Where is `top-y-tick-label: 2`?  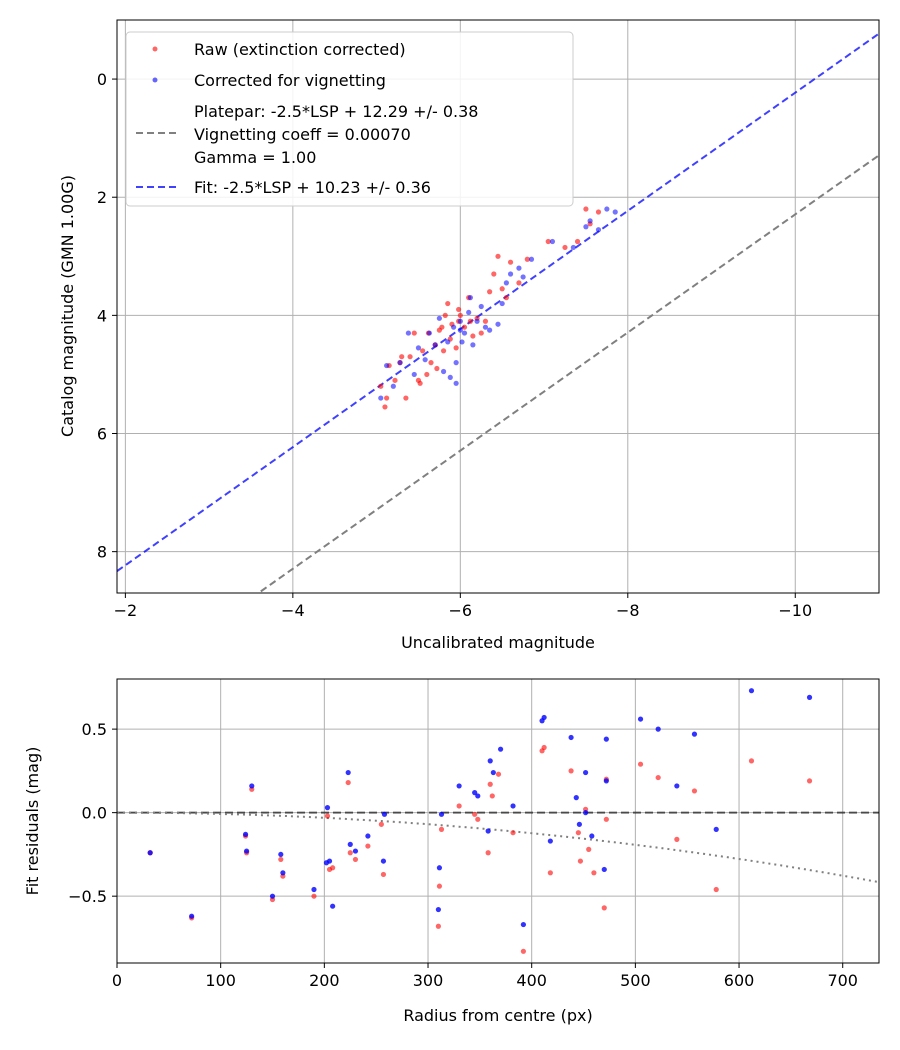 top-y-tick-label: 2 is located at coordinates (102, 197).